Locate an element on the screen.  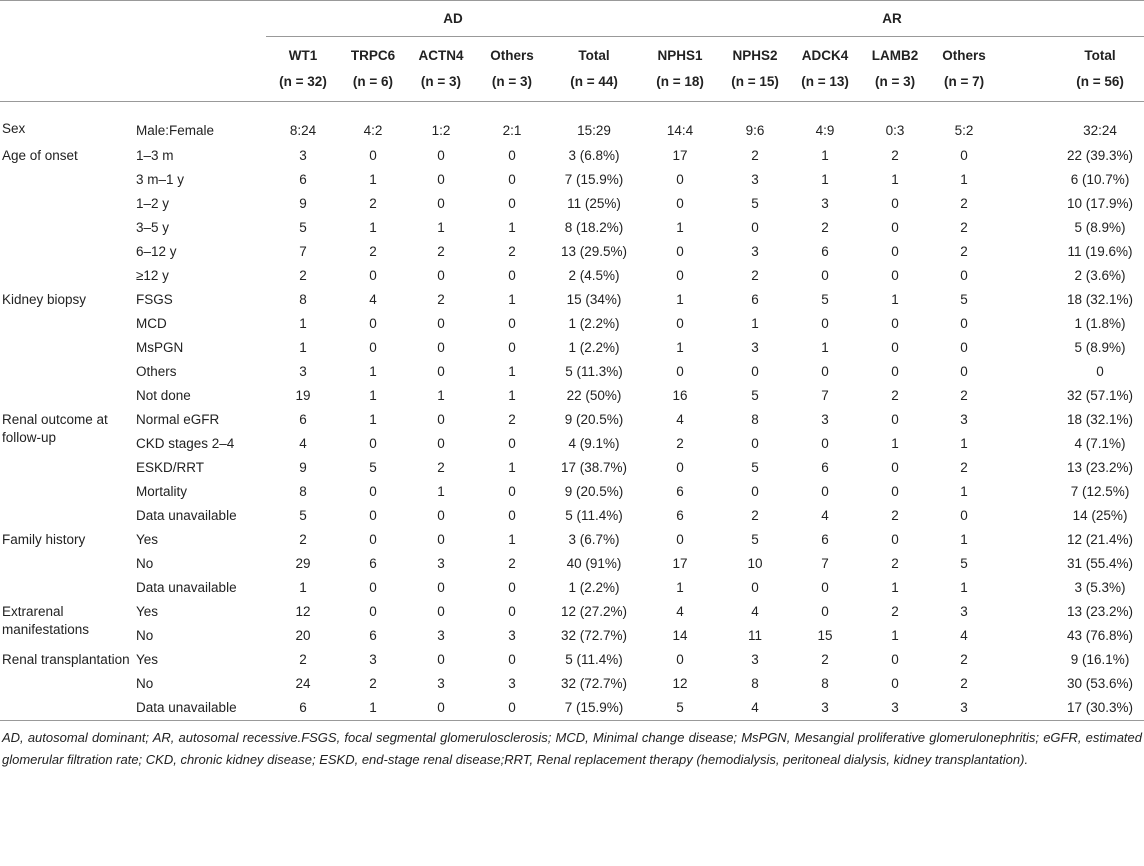
table-row: No 20 6 3 3 32 (72.7%) 14 11 15 1 4 43 (76.8%) is located at coordinates (572, 636).